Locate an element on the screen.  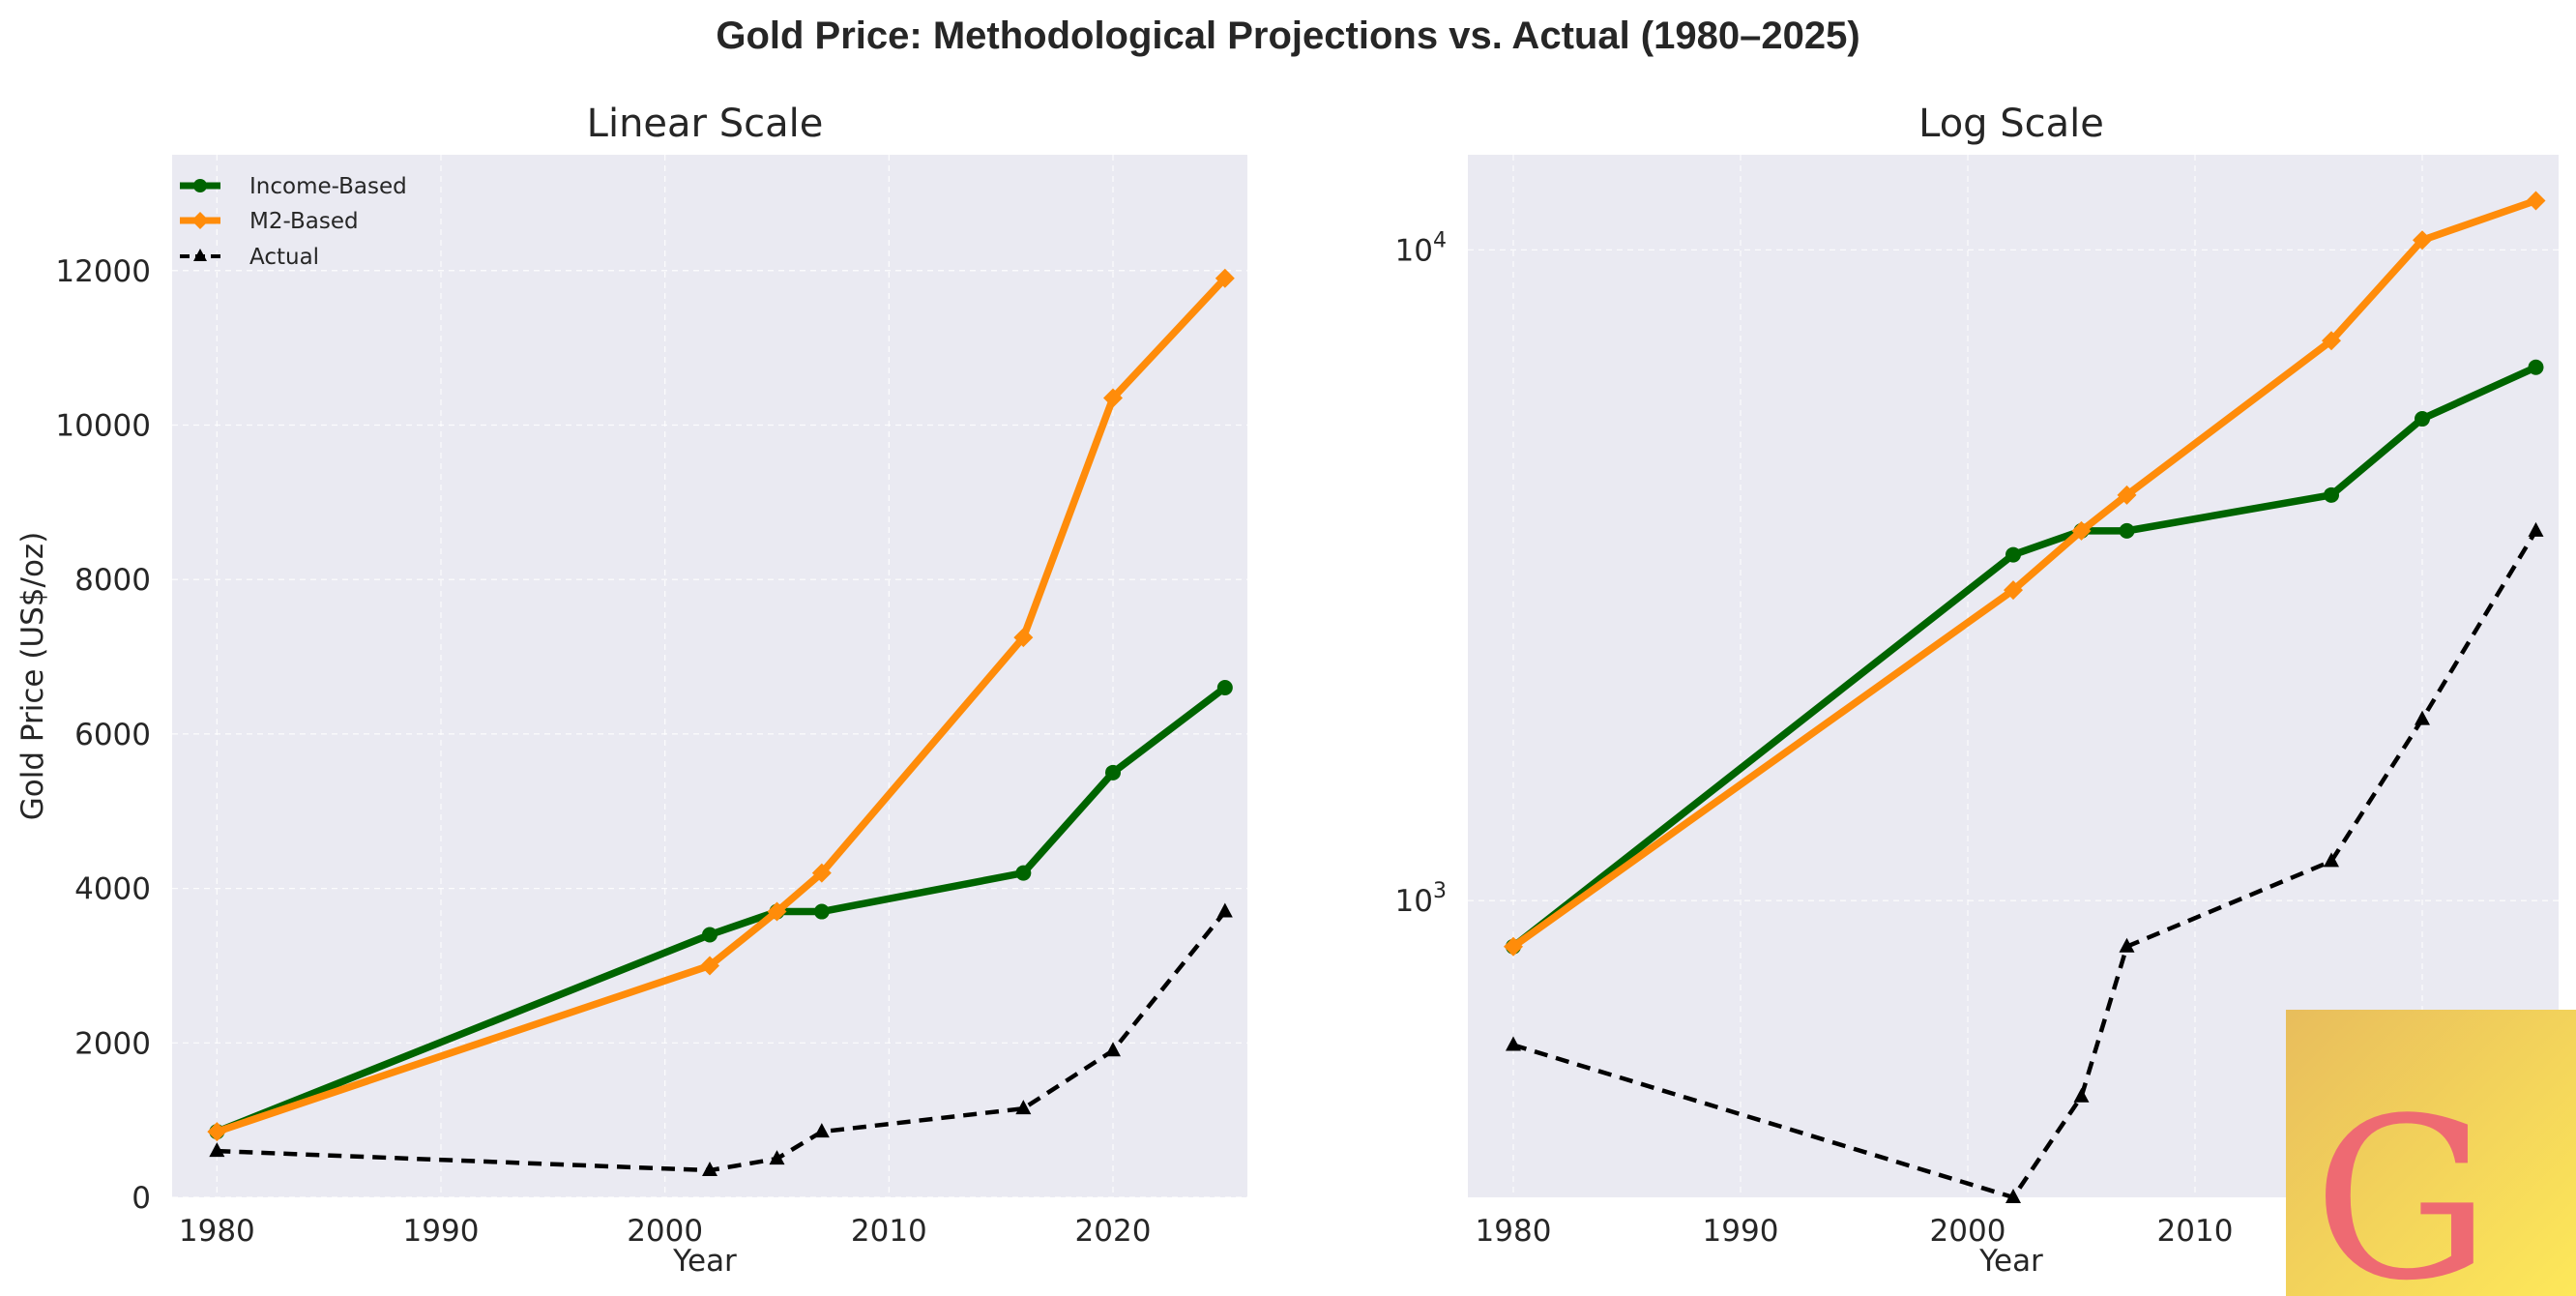
x-tick-label-linear: 2020 is located at coordinates (1113, 1231).